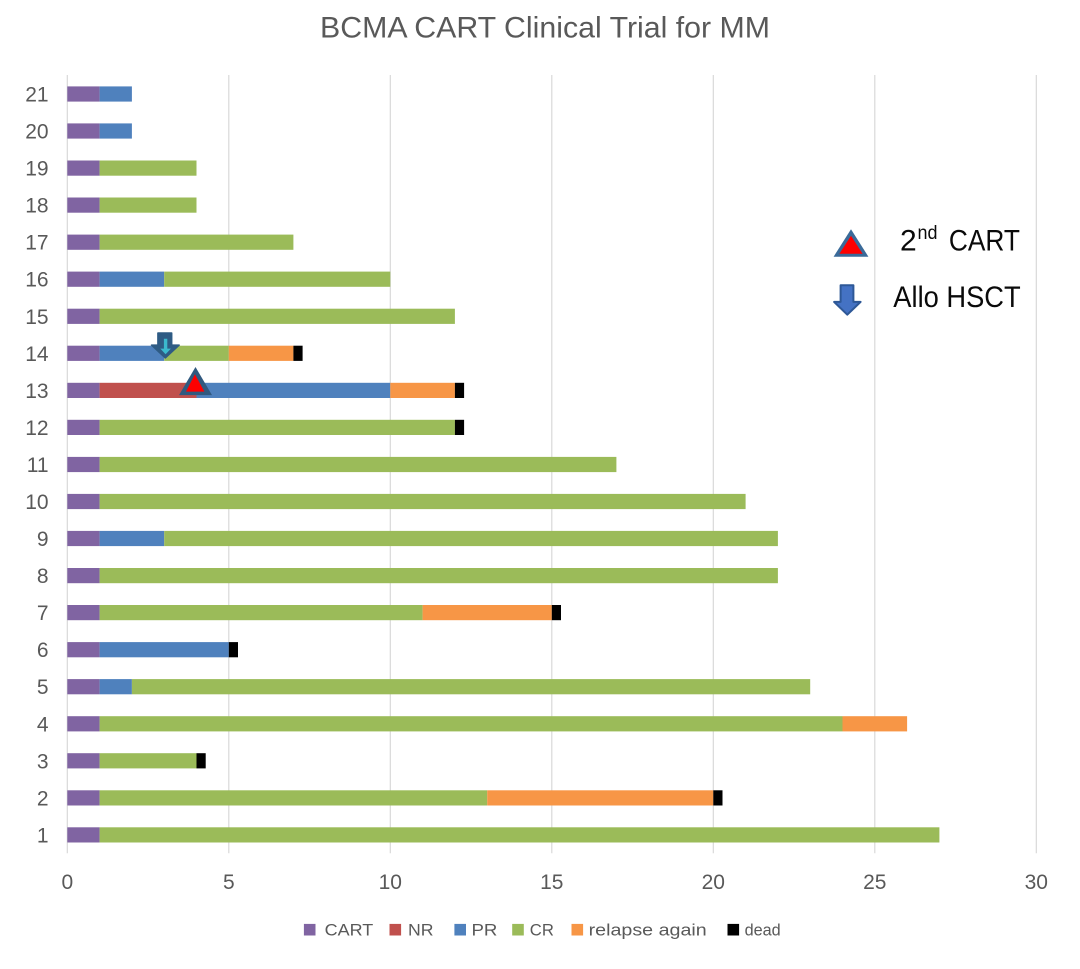 The image size is (1080, 969). Describe the element at coordinates (43, 835) in the screenshot. I see `svg-text: 1` at that location.